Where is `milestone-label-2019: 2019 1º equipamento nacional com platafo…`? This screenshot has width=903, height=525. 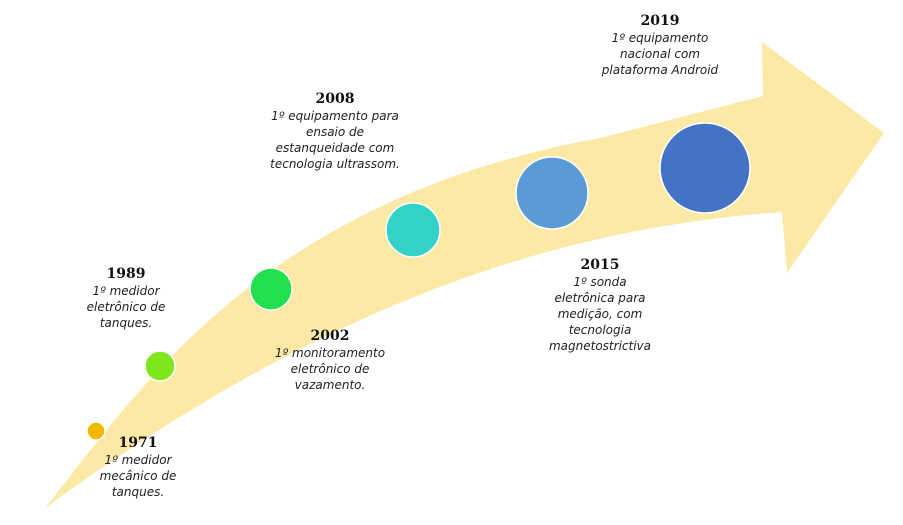 milestone-label-2019: 2019 1º equipamento nacional com platafo… is located at coordinates (660, 45).